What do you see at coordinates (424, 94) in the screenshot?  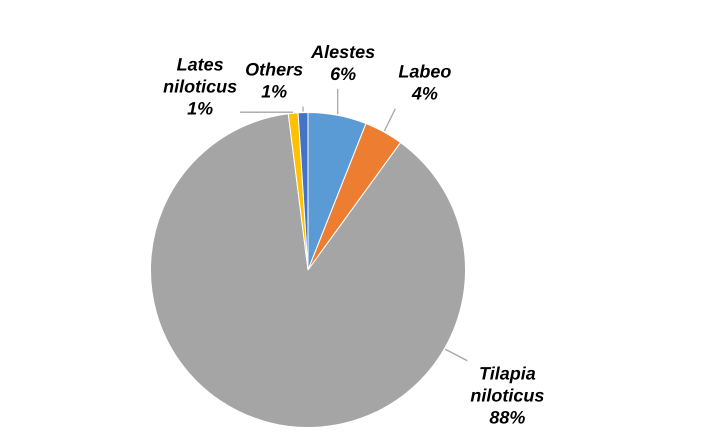 I see `data-label: 4%` at bounding box center [424, 94].